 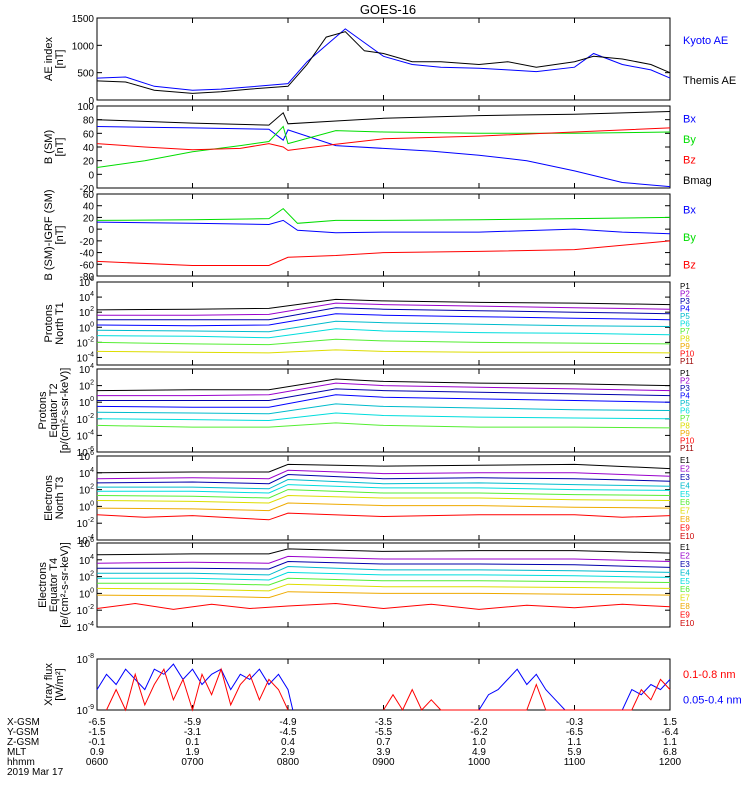 What do you see at coordinates (670, 732) in the screenshot?
I see `x-tick-label: -6.4` at bounding box center [670, 732].